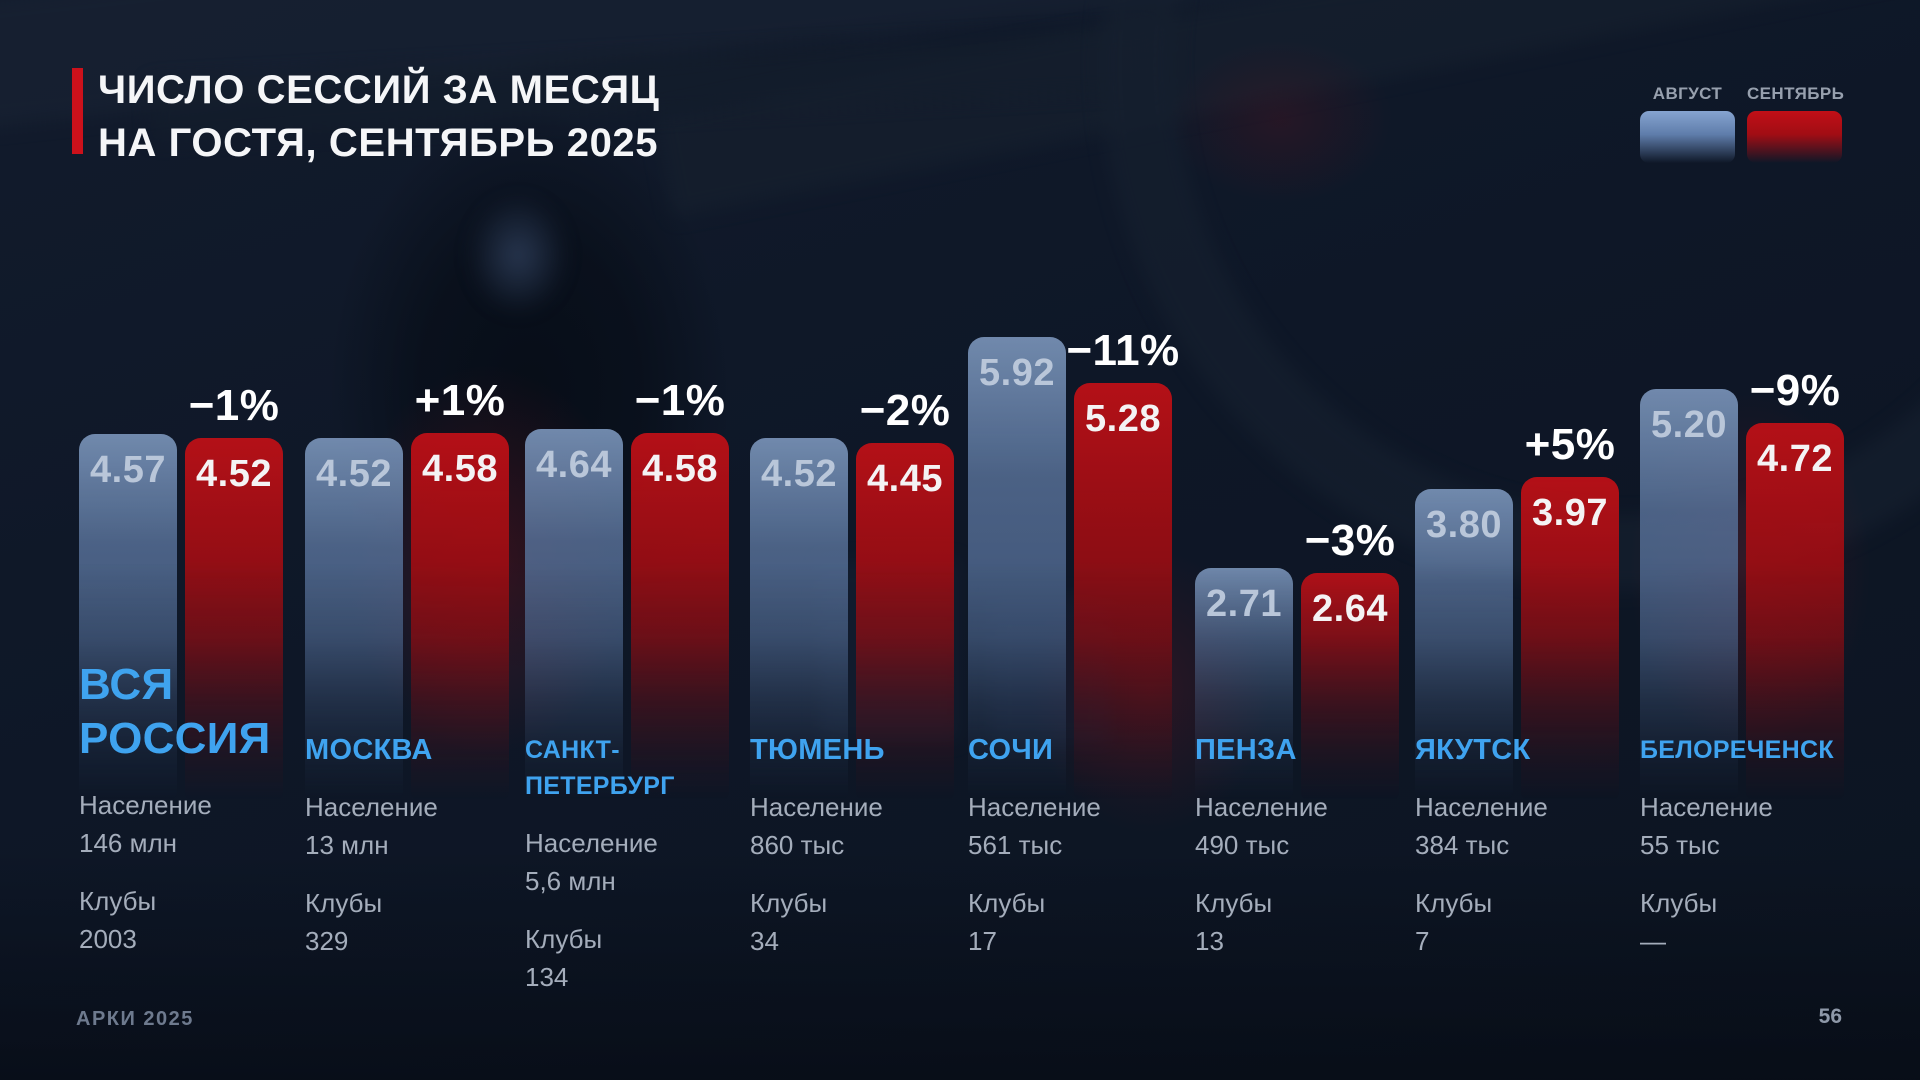 This screenshot has height=1080, width=1920. I want to click on city-label-block: МОСКВА Население 13 млн Клубы 329, so click(409, 846).